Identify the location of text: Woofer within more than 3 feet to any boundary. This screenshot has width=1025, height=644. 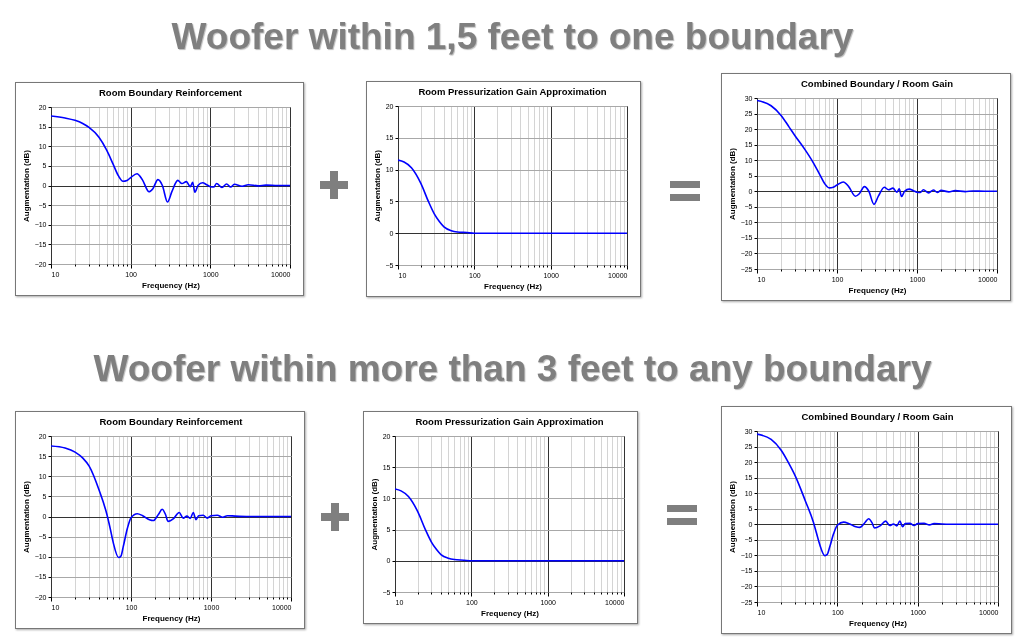
(512, 369).